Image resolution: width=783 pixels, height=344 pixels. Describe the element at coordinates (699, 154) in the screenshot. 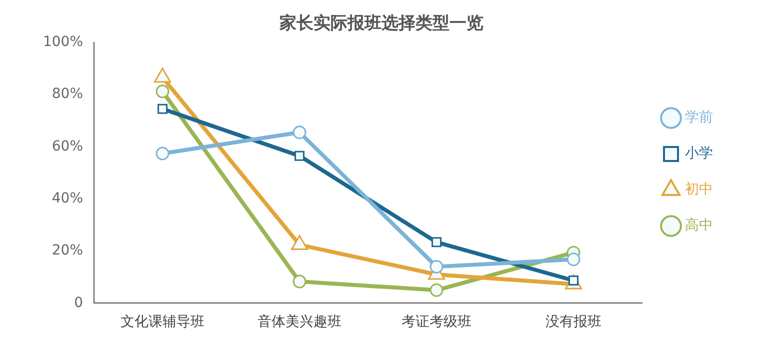

I see `legend-label: 小学` at that location.